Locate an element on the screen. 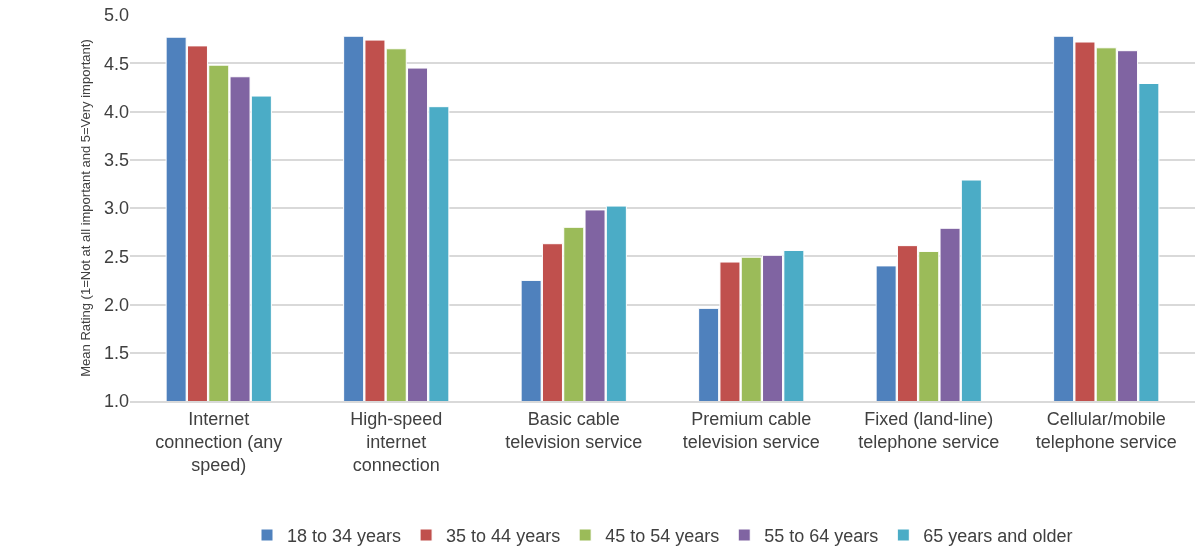 This screenshot has width=1200, height=559. legend-label: 55 to 64 years is located at coordinates (821, 536).